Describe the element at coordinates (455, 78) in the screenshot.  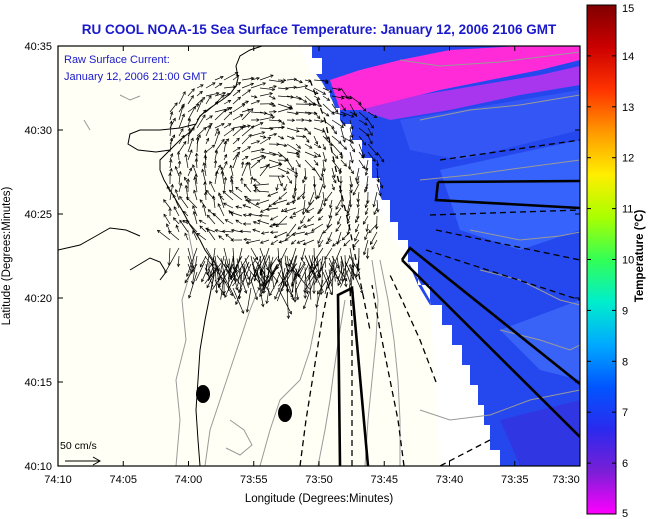
I see `sst-warm-band` at that location.